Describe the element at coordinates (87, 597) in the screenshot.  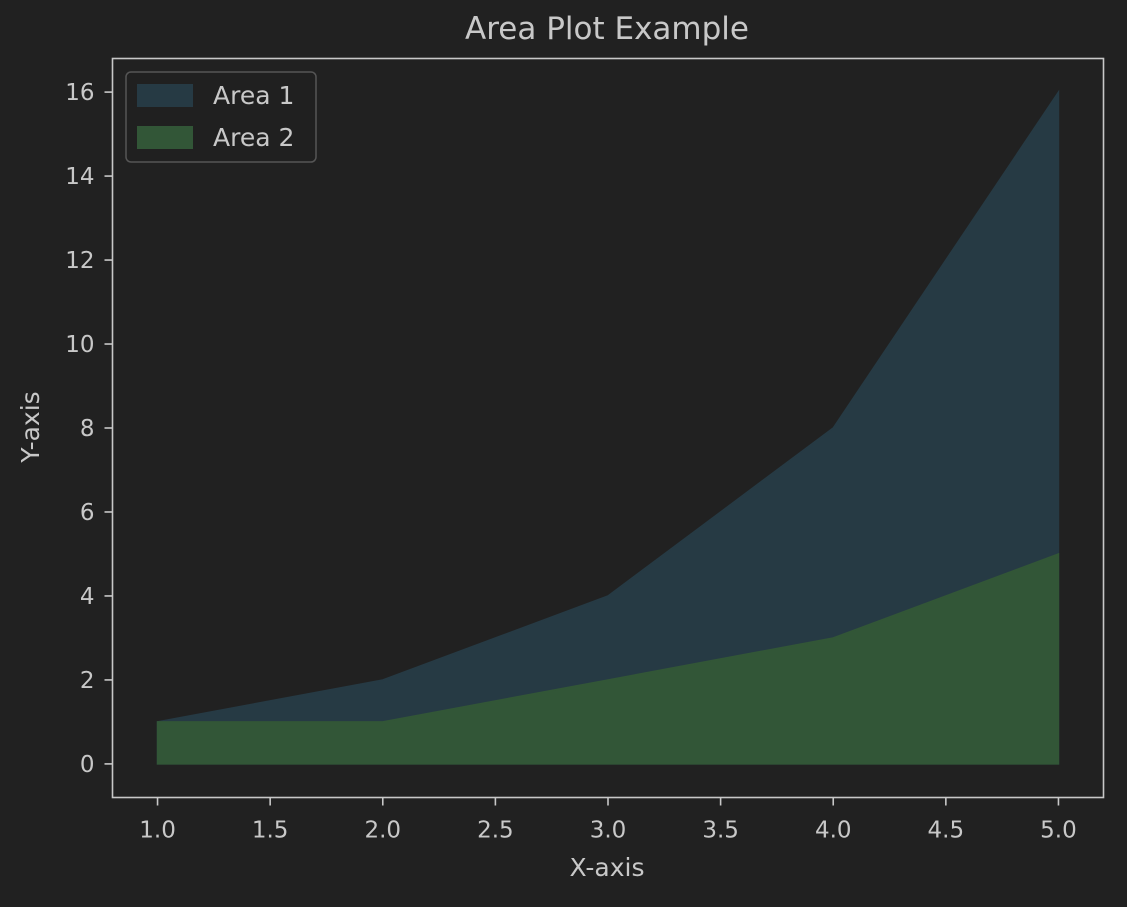
I see `y-tick-label: 4` at that location.